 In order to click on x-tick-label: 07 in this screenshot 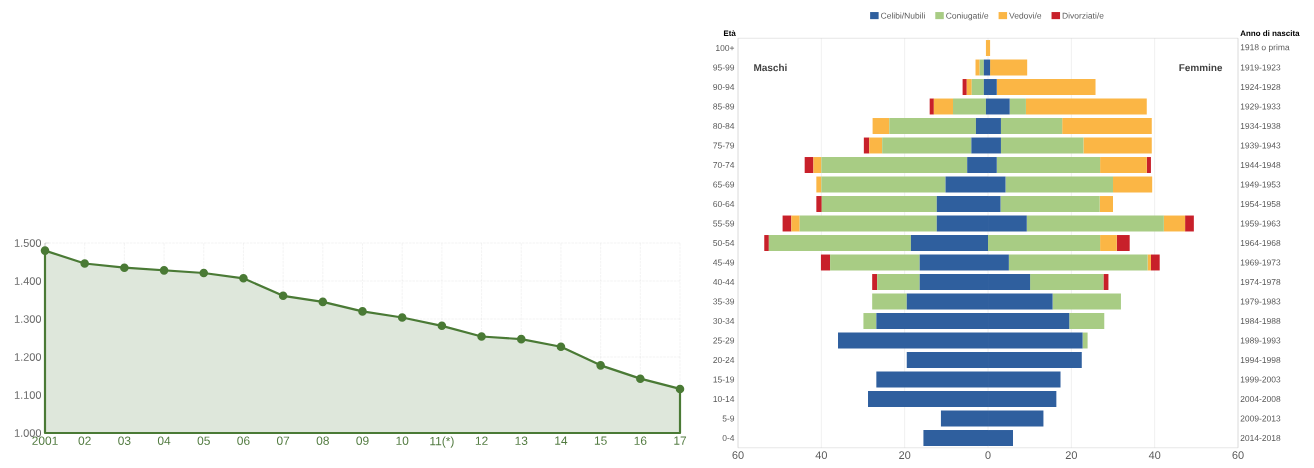, I will do `click(283, 440)`.